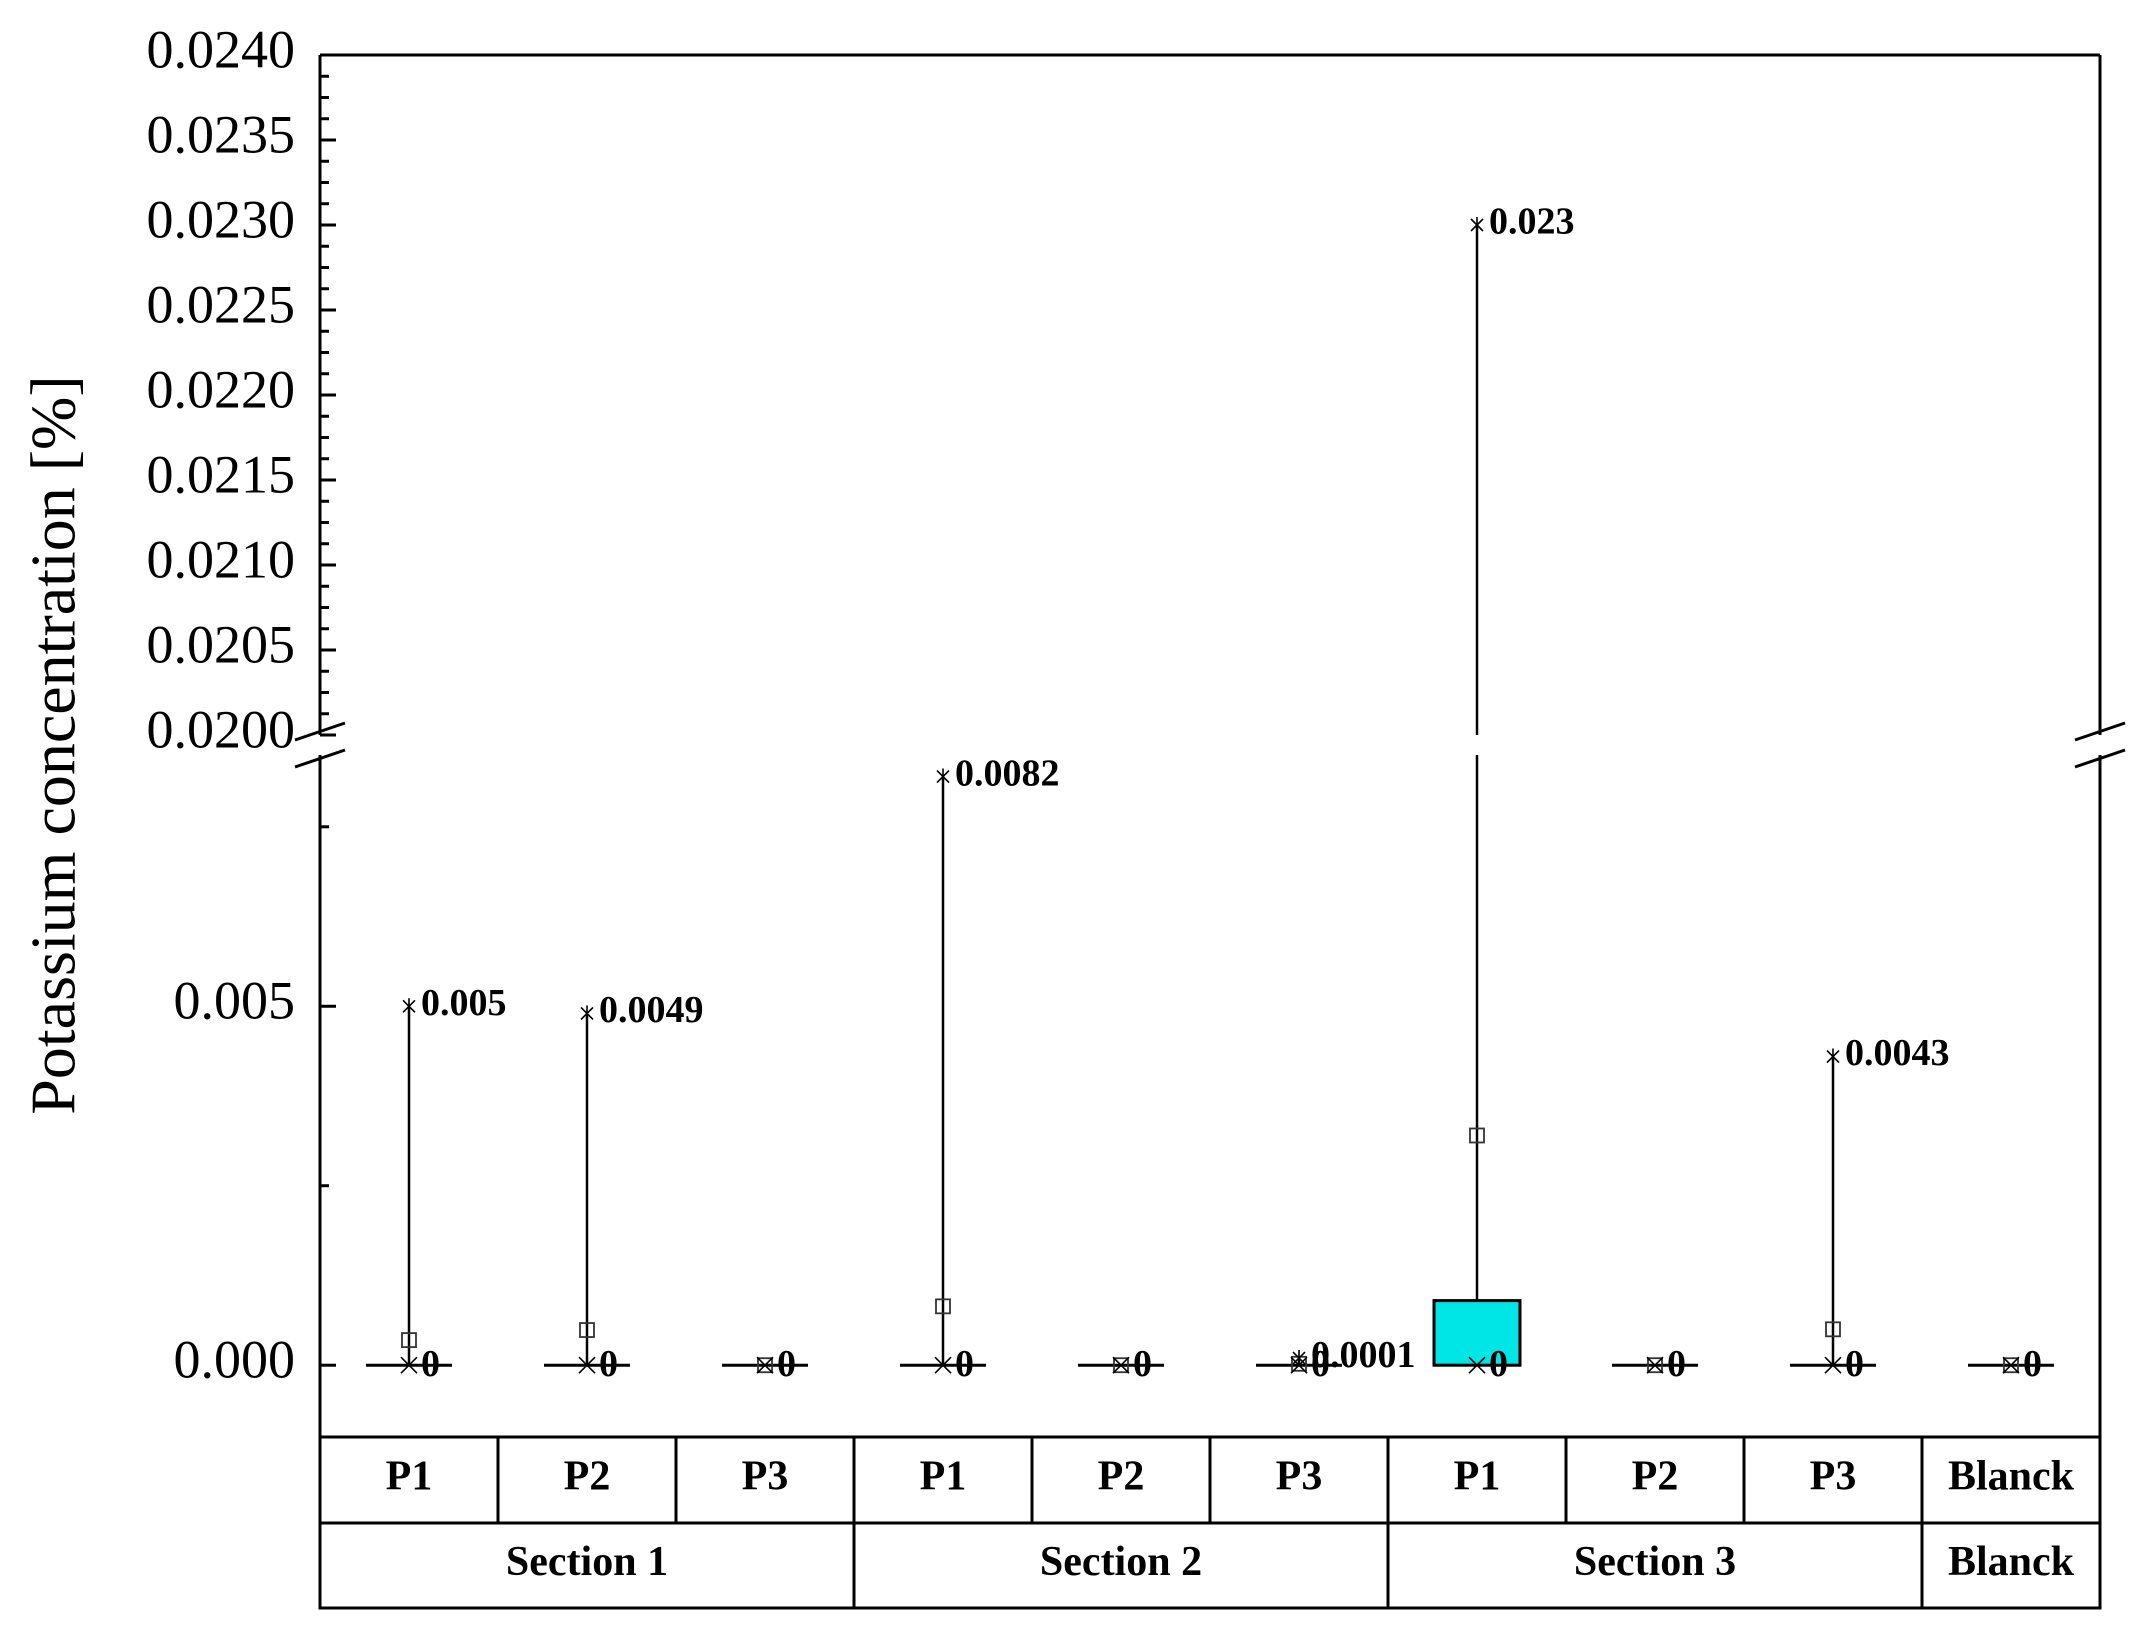  What do you see at coordinates (53, 744) in the screenshot?
I see `y-axis-title: Potassium concentration [%]` at bounding box center [53, 744].